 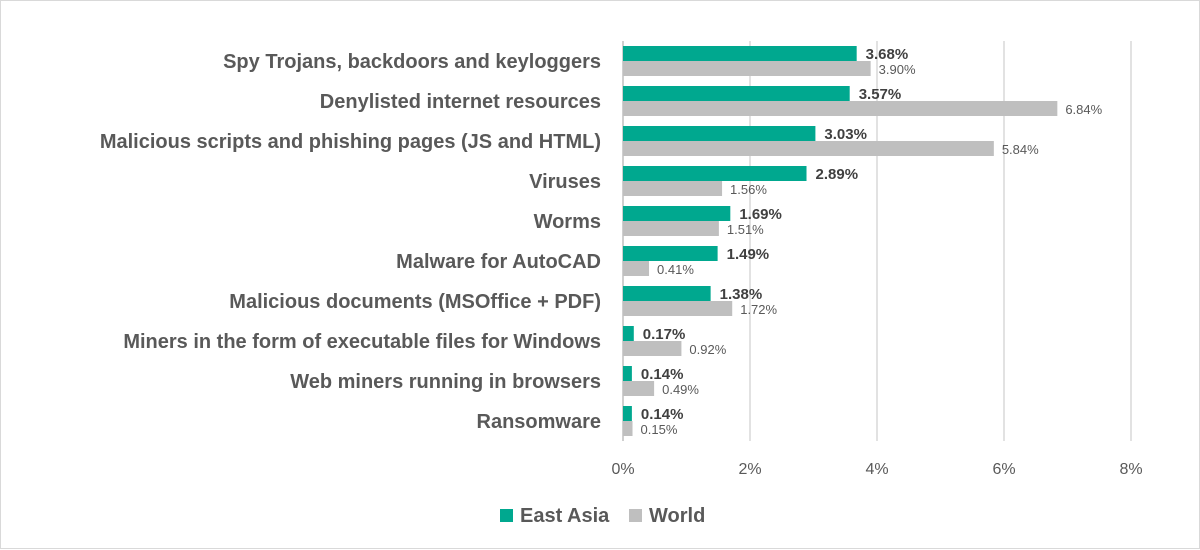 I want to click on x-tick-label: 8%, so click(x=1130, y=469).